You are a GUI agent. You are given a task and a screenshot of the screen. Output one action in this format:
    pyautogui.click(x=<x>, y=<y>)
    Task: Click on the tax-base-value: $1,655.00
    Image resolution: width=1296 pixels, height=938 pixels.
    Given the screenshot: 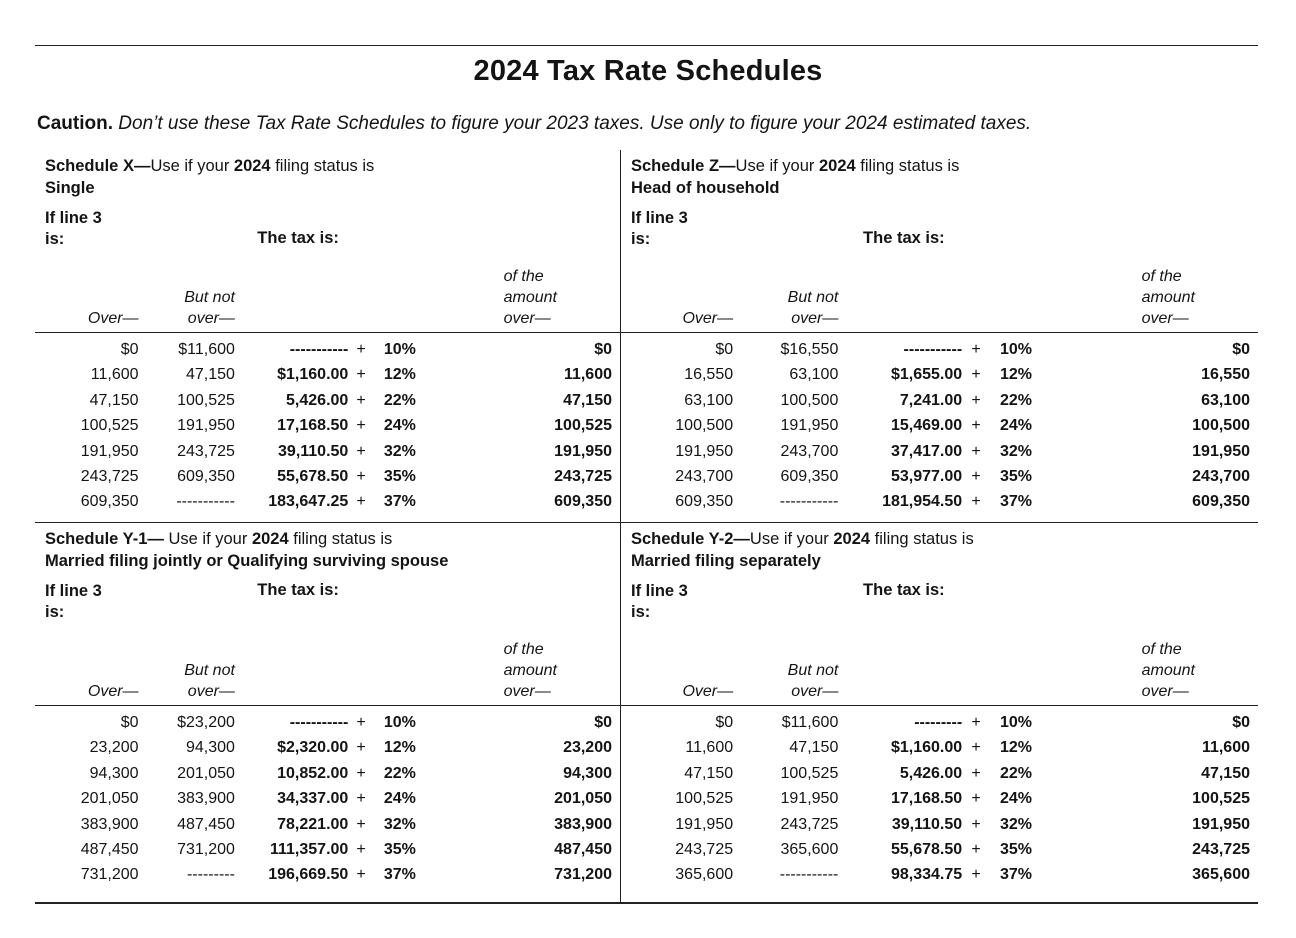 What is the action you would take?
    pyautogui.click(x=926, y=375)
    